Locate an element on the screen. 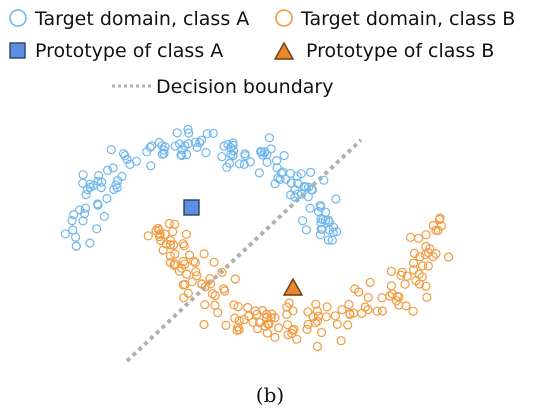 This screenshot has height=411, width=538. legend-prototype-b-icon is located at coordinates (284, 50).